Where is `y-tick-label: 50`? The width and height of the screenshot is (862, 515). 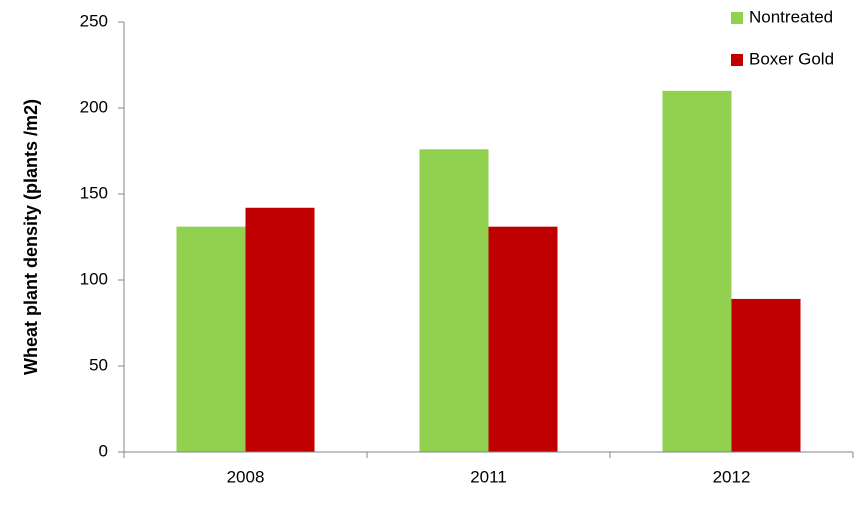 y-tick-label: 50 is located at coordinates (98, 364).